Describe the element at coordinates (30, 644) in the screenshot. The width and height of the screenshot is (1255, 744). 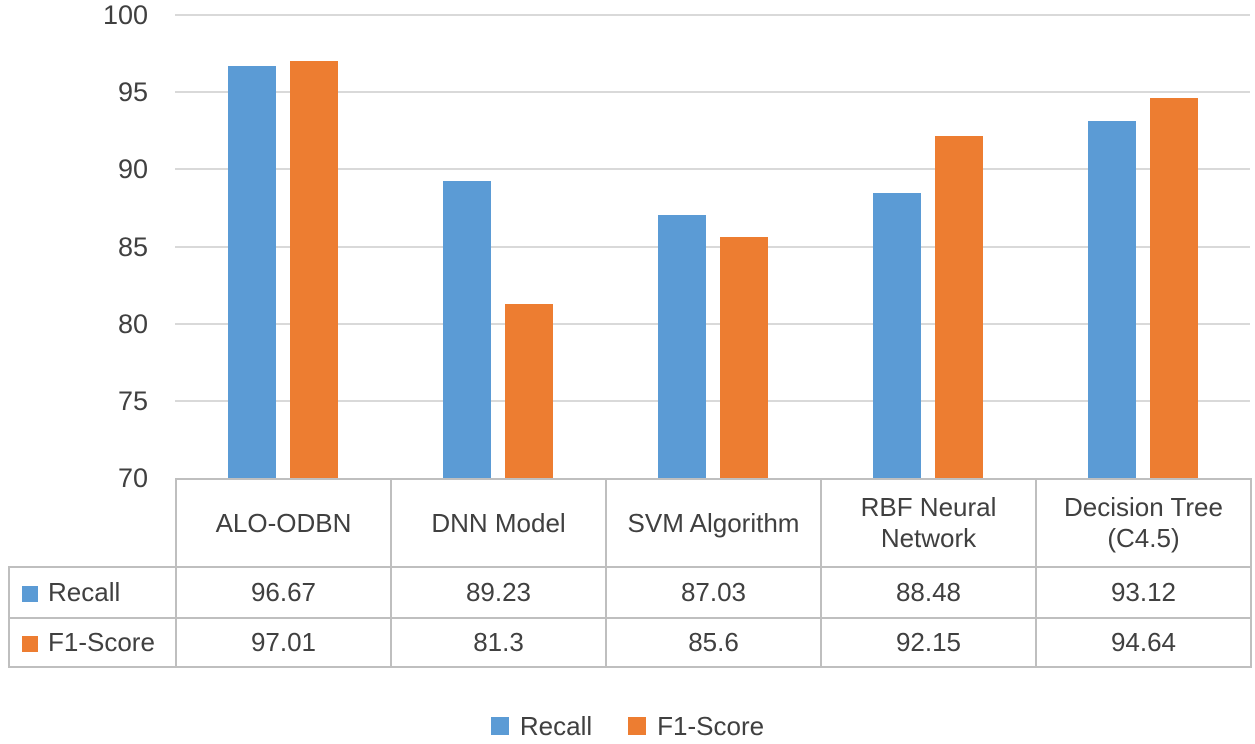
I see `f1-score-series-key-icon` at that location.